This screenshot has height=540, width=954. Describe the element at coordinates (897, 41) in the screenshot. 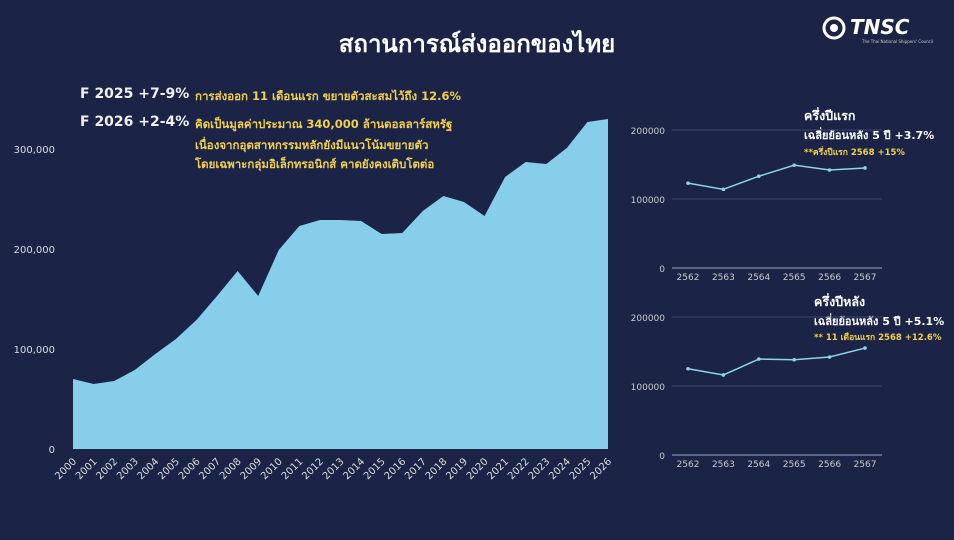

I see `svg-text:The Thai National Shippers' Co: The Thai National Shippers' Council` at that location.